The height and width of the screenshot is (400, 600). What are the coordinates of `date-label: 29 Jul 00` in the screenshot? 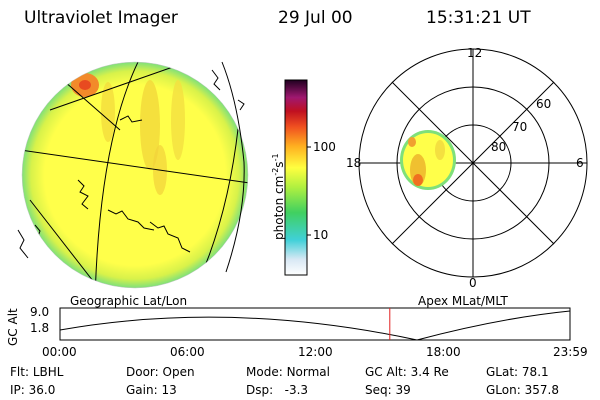 It's located at (315, 18).